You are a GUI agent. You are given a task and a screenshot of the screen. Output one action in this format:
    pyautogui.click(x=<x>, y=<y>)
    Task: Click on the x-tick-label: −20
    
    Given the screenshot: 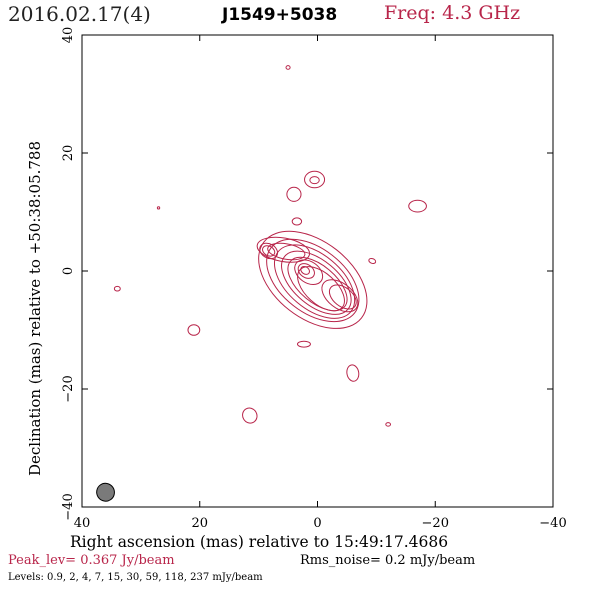 What is the action you would take?
    pyautogui.click(x=435, y=523)
    